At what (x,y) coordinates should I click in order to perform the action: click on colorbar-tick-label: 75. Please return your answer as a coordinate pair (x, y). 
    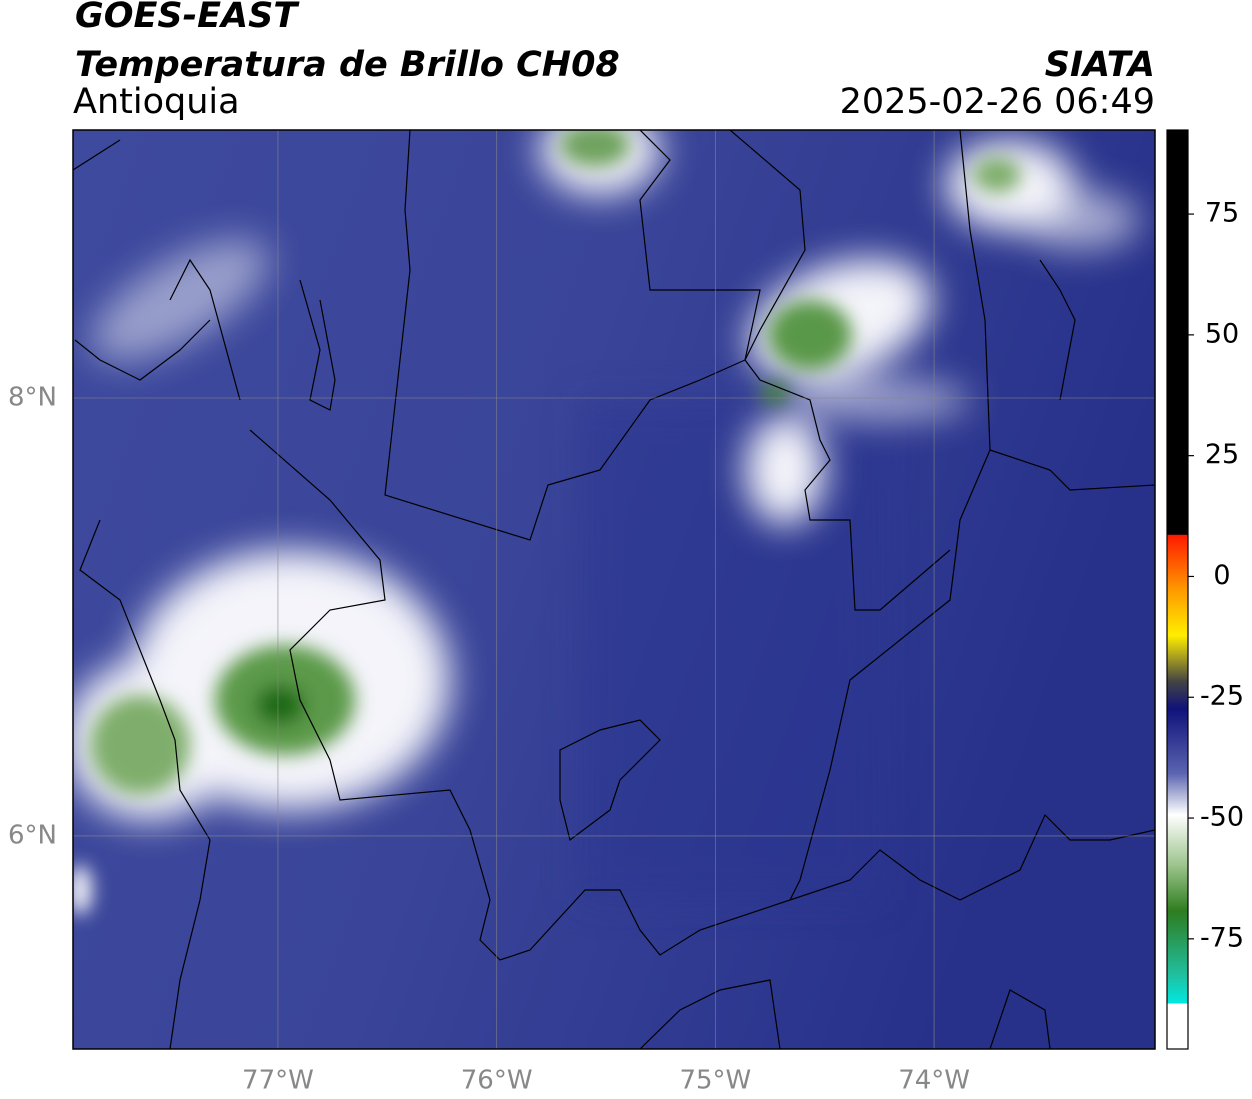
    Looking at the image, I should click on (1222, 213).